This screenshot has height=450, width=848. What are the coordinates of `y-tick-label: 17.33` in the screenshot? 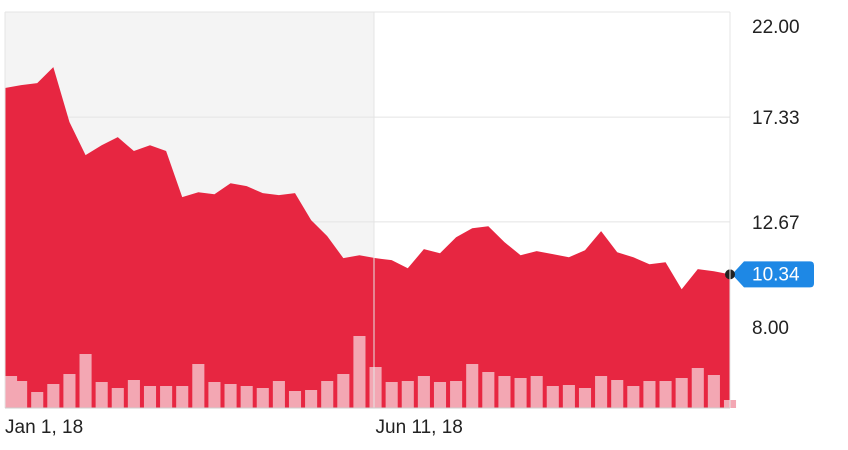 It's located at (776, 118).